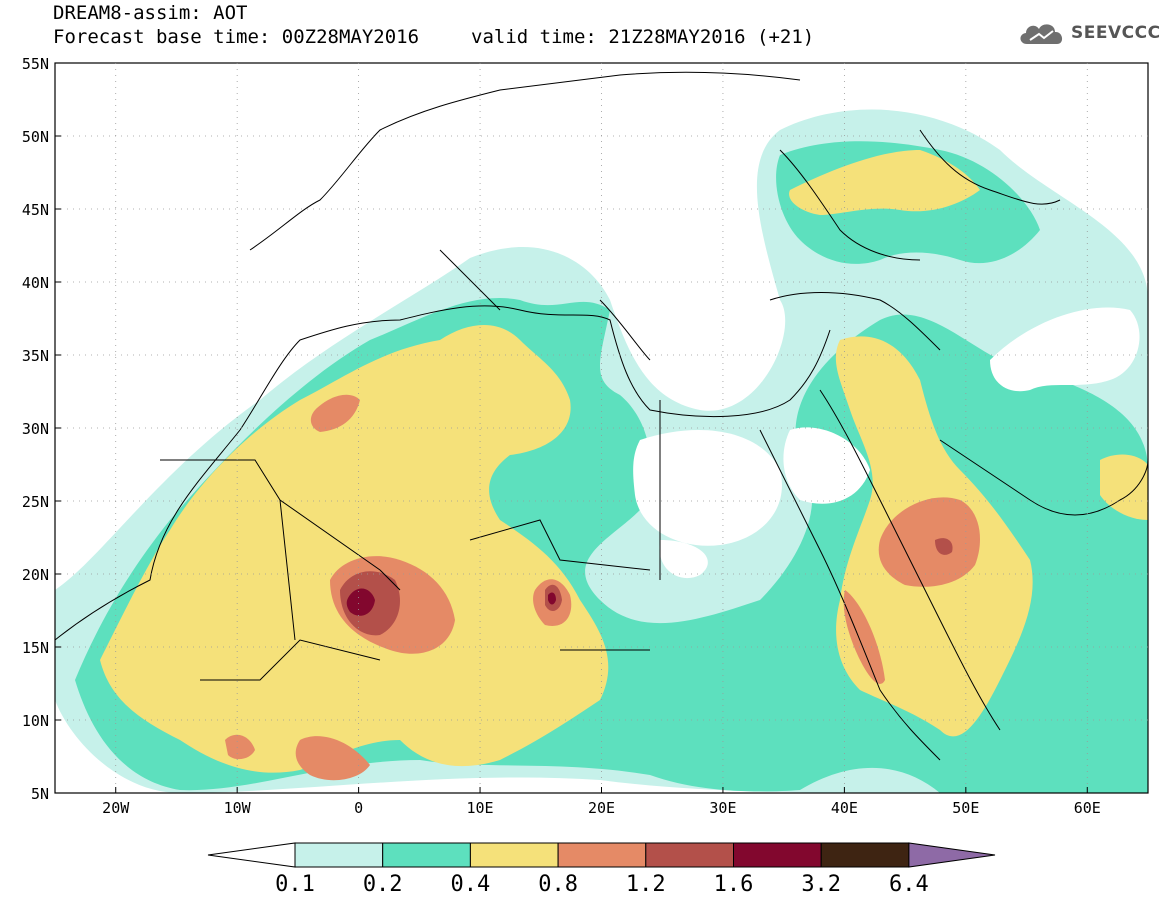 Image resolution: width=1165 pixels, height=905 pixels. What do you see at coordinates (821, 884) in the screenshot?
I see `colorbar-label: 3.2` at bounding box center [821, 884].